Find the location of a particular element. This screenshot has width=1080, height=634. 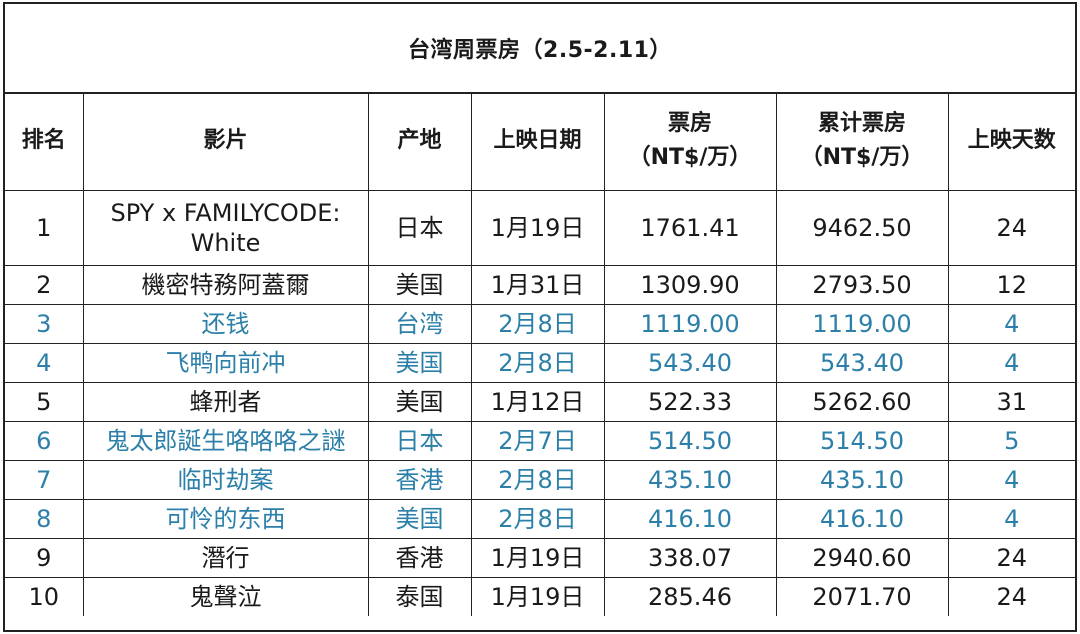

table-row: 8 可怜的东西 美国 2月8日 416.10 416.10 4 is located at coordinates (540, 519).